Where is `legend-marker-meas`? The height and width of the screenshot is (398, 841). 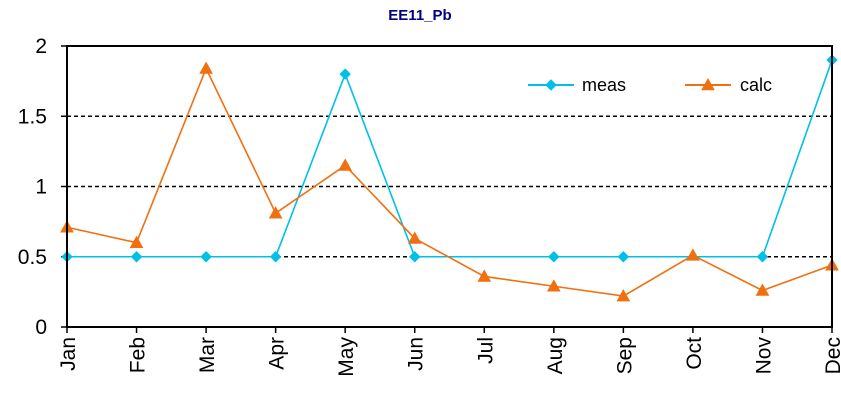 legend-marker-meas is located at coordinates (551, 85).